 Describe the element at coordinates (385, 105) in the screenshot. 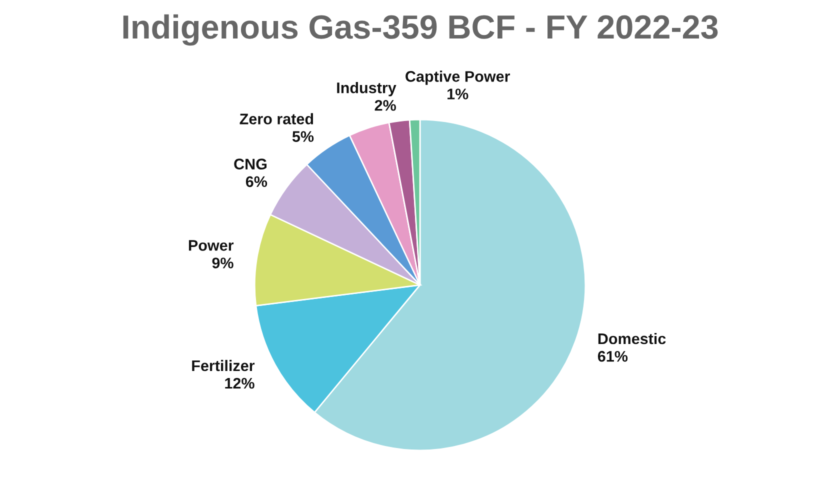

I see `data-label: 2%` at that location.